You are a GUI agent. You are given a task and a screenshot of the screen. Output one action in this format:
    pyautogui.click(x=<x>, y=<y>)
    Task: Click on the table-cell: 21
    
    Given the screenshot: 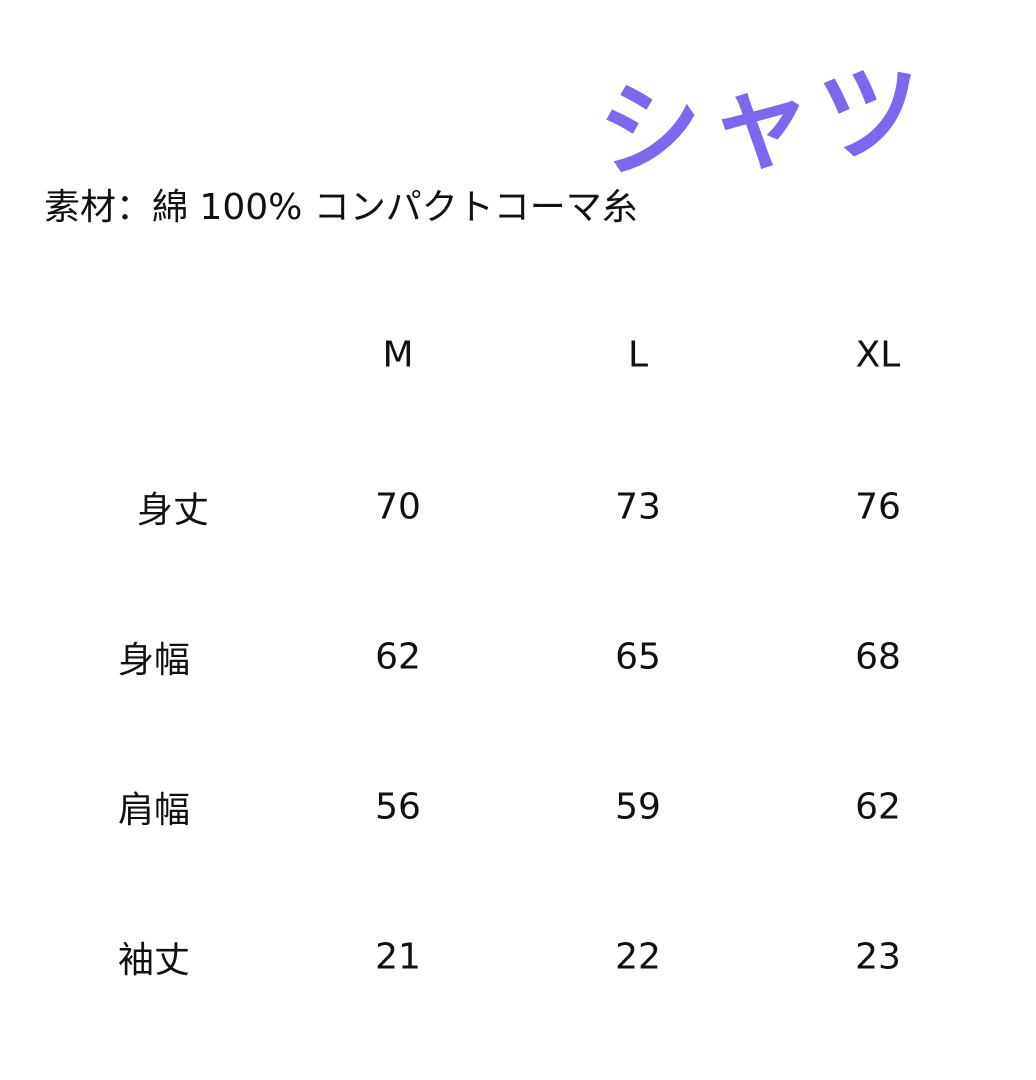 What is the action you would take?
    pyautogui.click(x=398, y=957)
    